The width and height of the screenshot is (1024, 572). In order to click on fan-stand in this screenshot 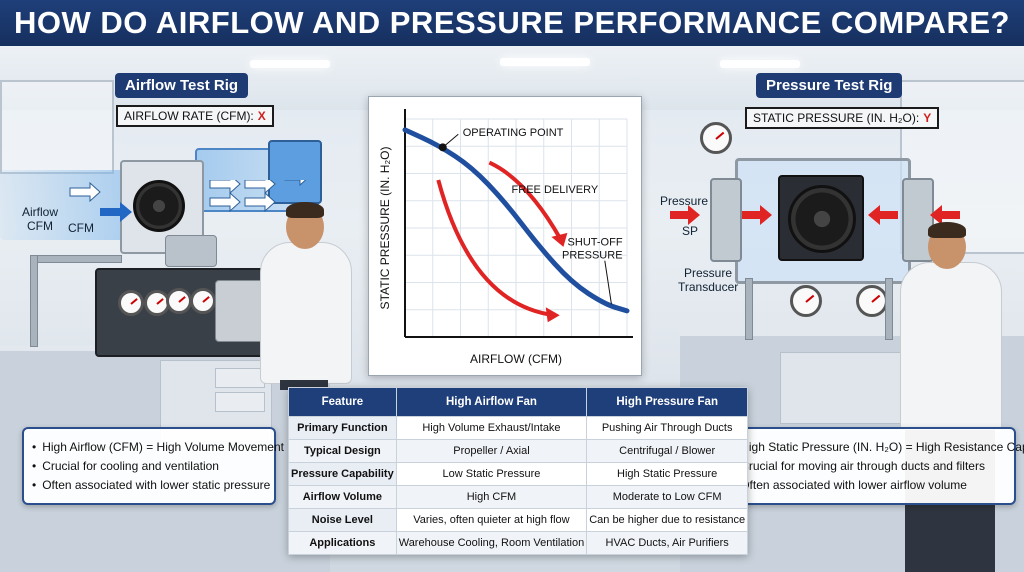, I will do `click(191, 251)`.